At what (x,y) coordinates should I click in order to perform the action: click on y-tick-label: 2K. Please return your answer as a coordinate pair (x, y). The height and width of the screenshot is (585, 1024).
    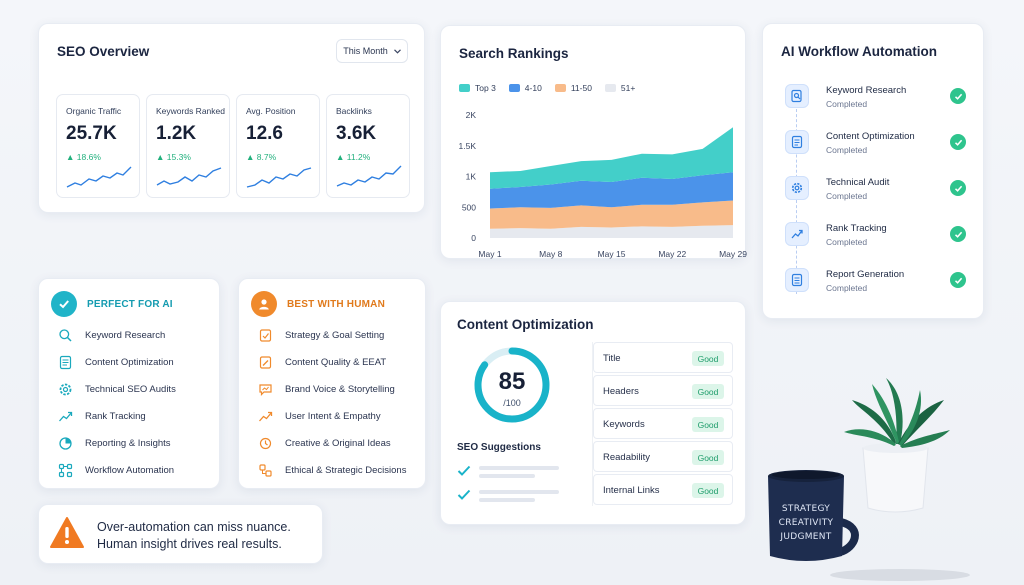
    Looking at the image, I should click on (471, 115).